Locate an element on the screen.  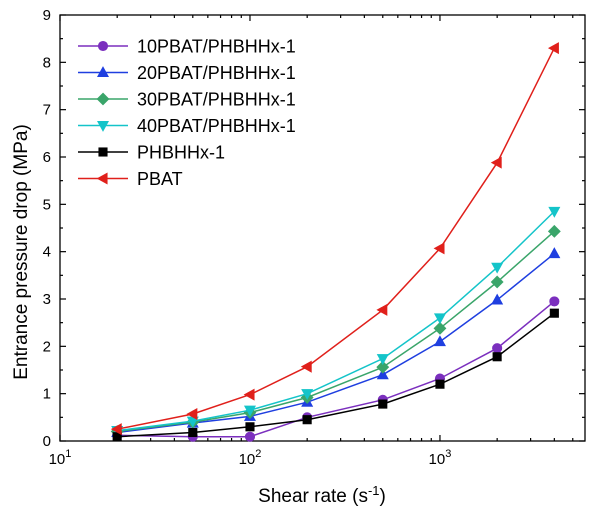
x-axis-title: Shear rate (s-1) is located at coordinates (322, 495).